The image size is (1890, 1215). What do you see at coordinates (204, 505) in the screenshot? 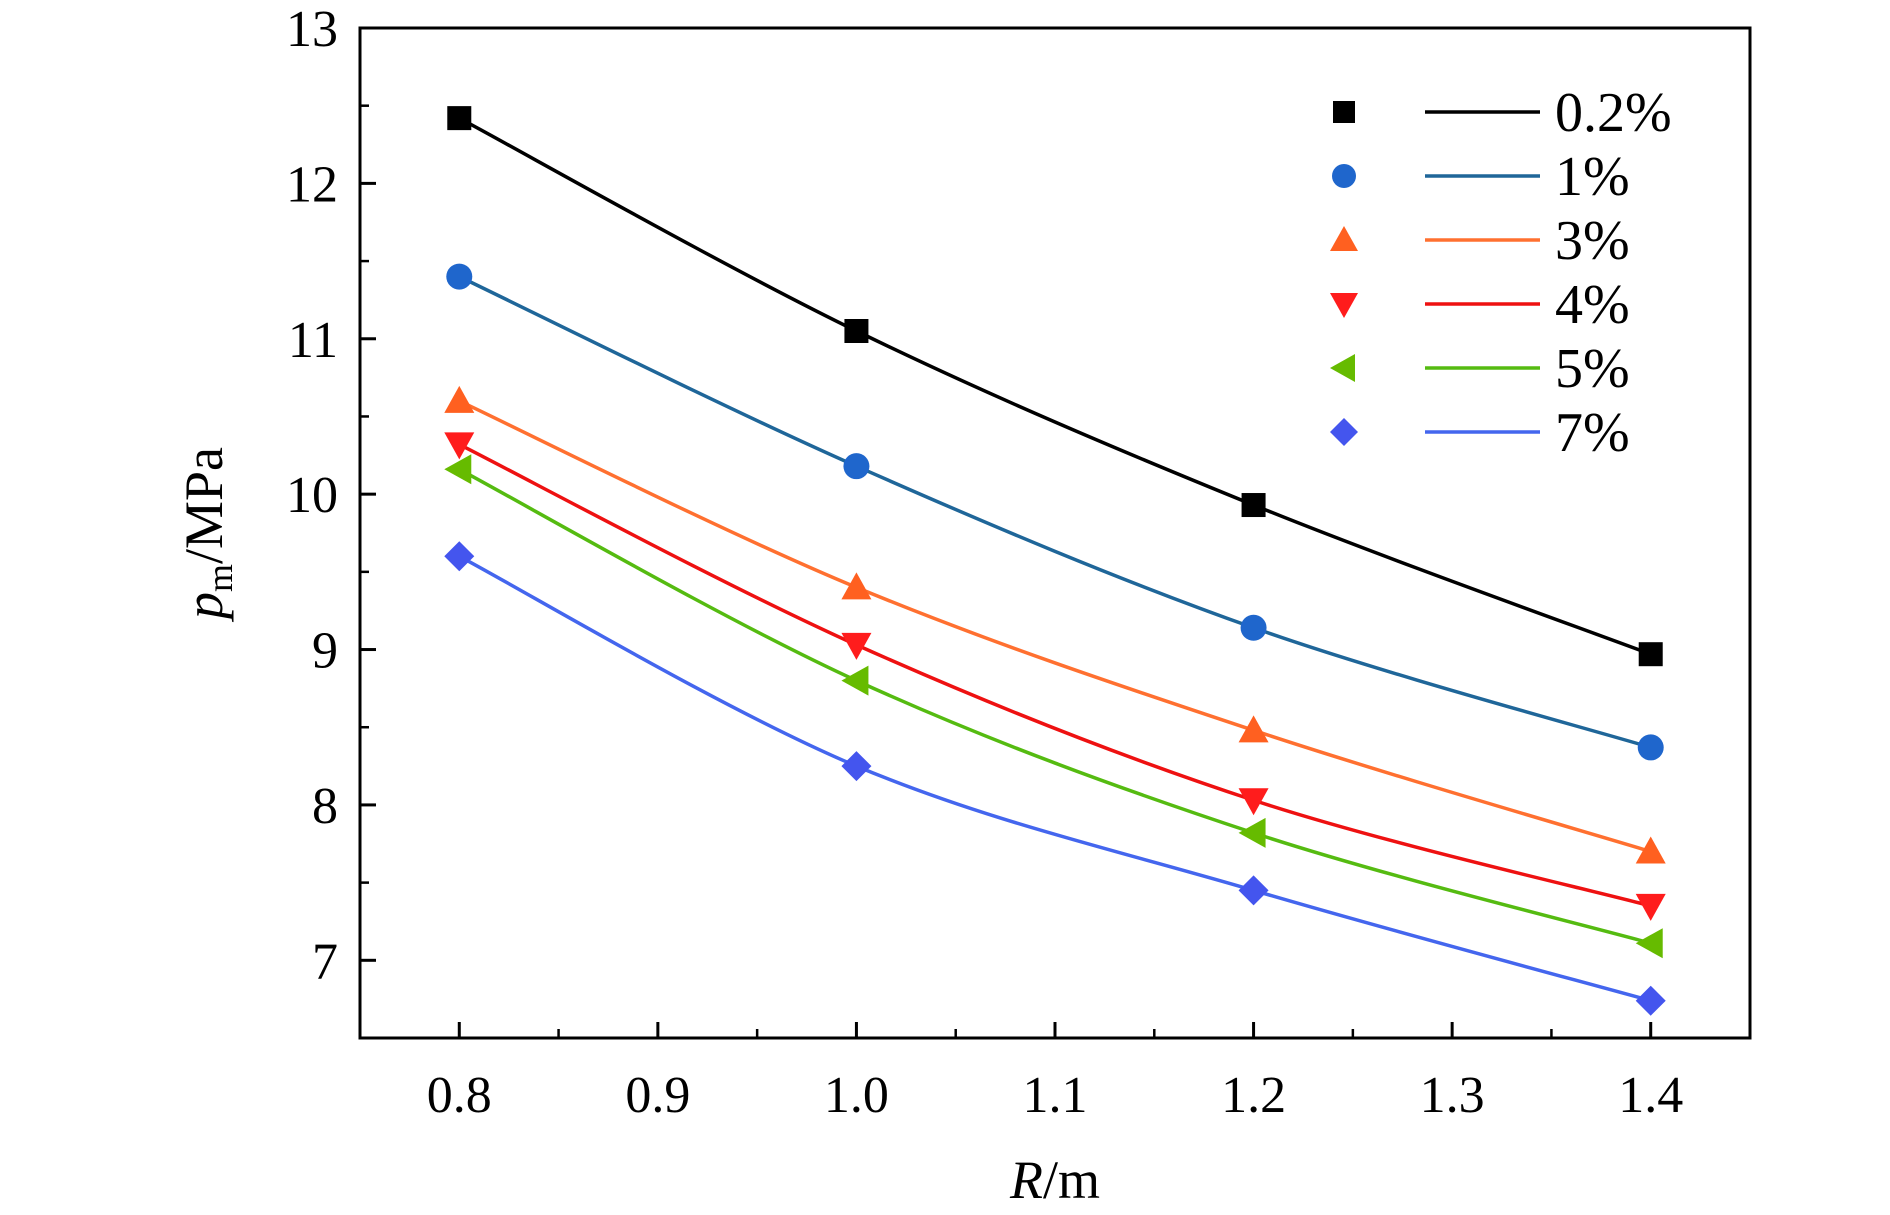
I see `y-axis-unit: /MPa` at bounding box center [204, 505].